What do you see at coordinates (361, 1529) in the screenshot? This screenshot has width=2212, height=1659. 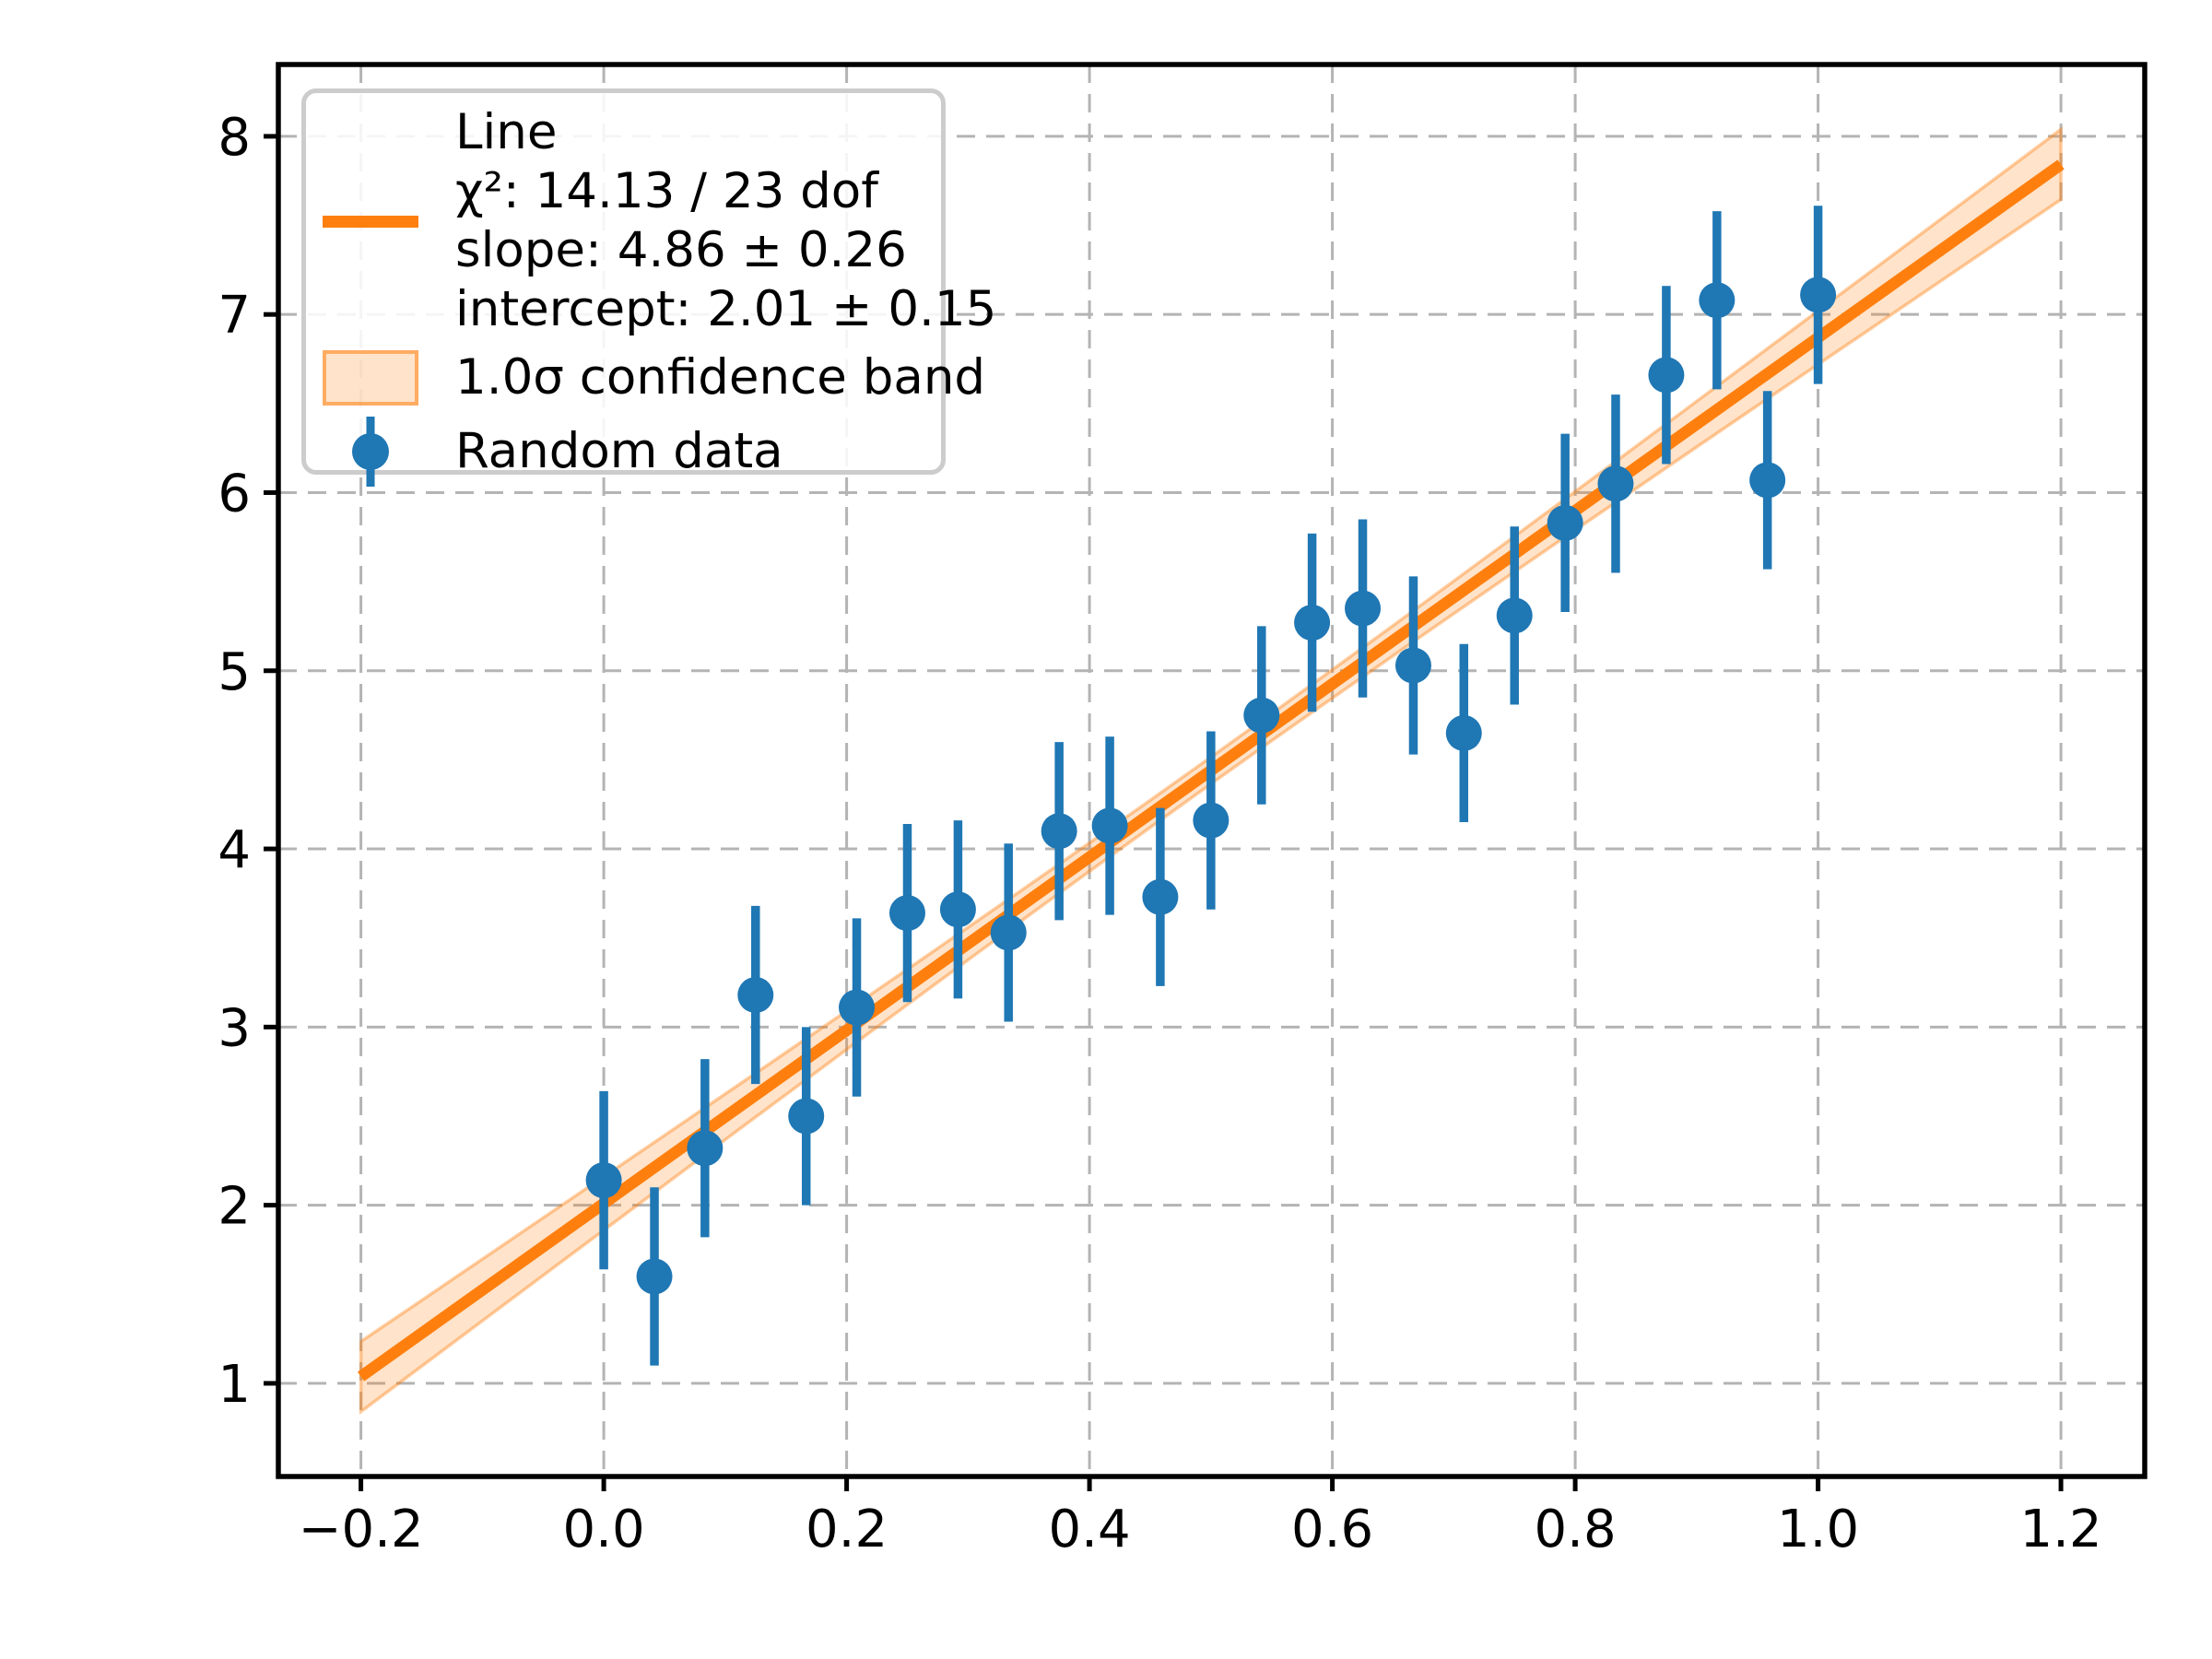 I see `x-tick-label: −0.2` at bounding box center [361, 1529].